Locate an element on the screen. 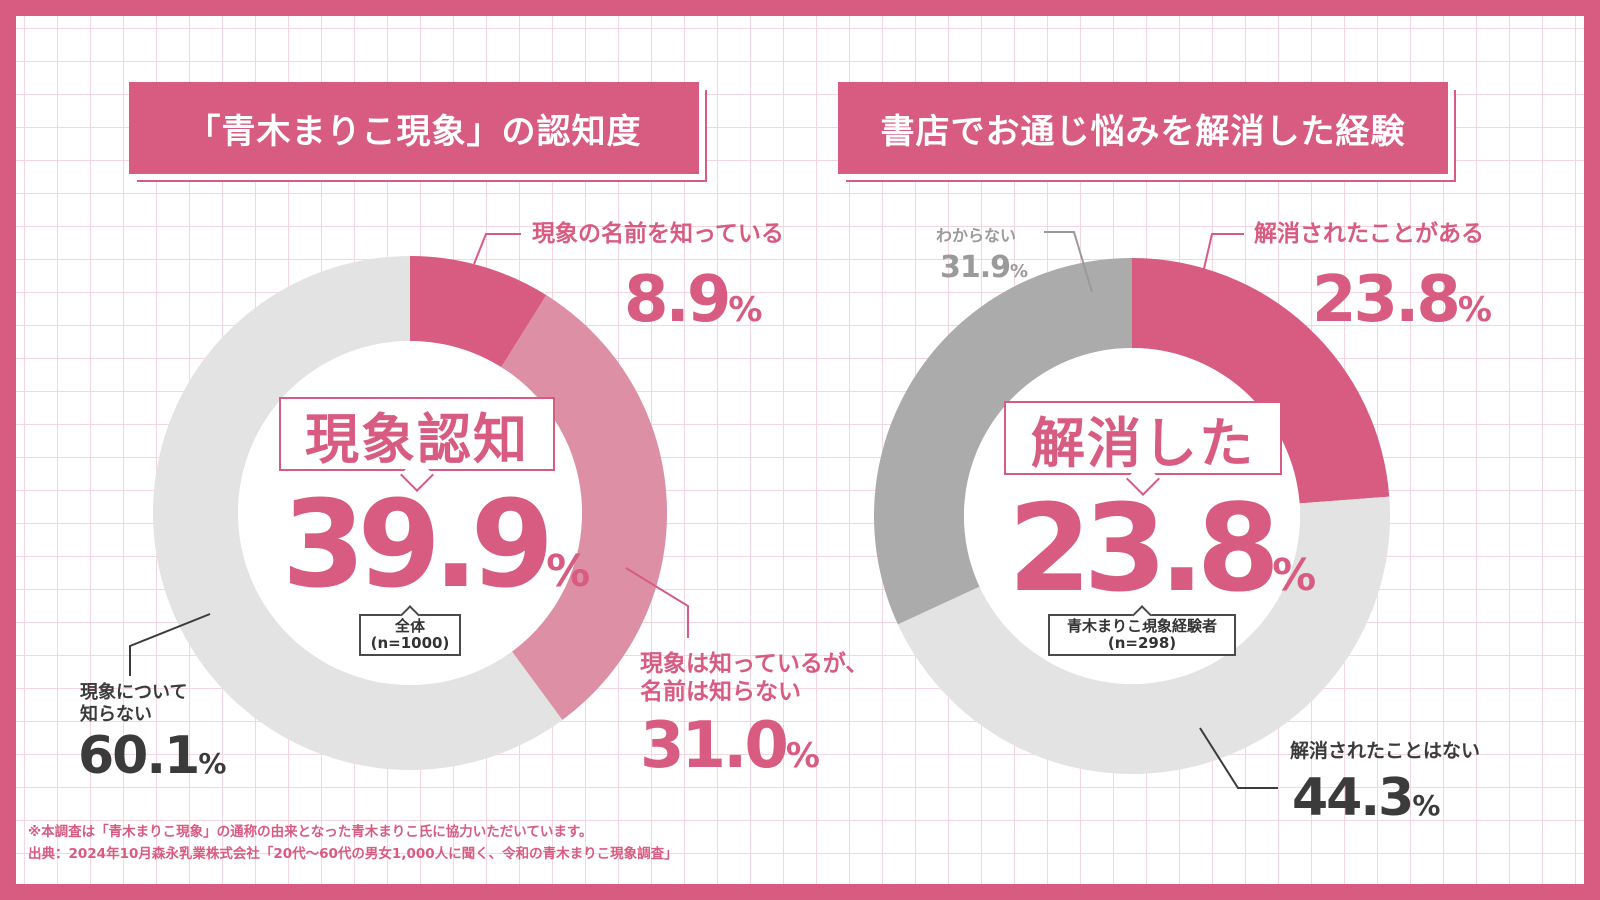  right-chart-title: 書店でお通じ悩みを解消した経験 is located at coordinates (1143, 128).